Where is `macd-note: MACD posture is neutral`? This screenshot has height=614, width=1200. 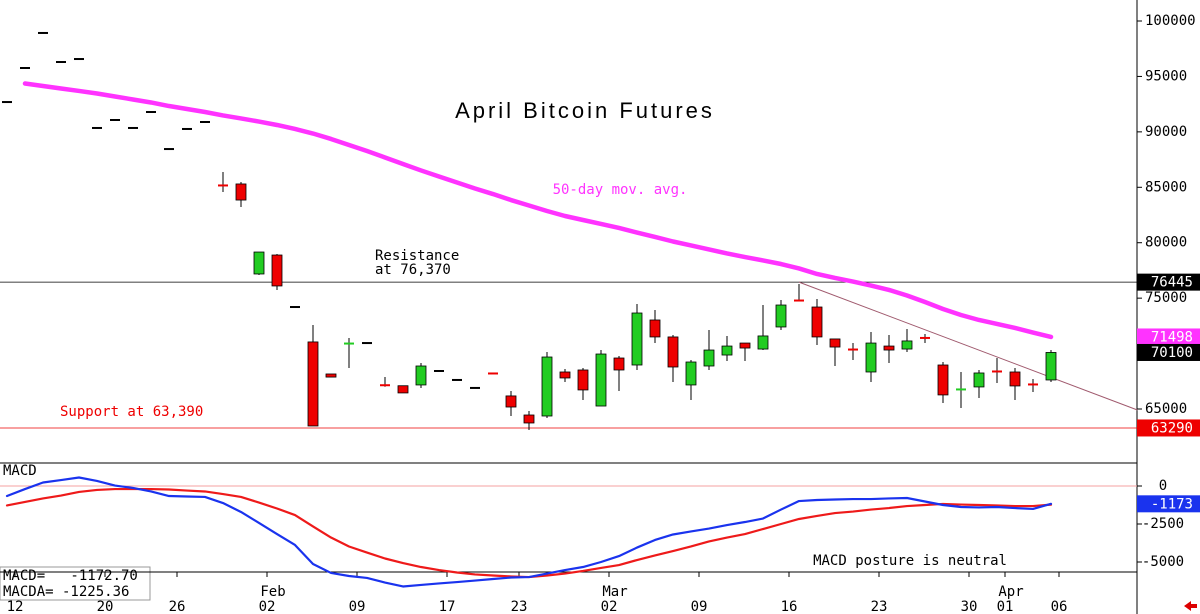 macd-note: MACD posture is neutral is located at coordinates (910, 561).